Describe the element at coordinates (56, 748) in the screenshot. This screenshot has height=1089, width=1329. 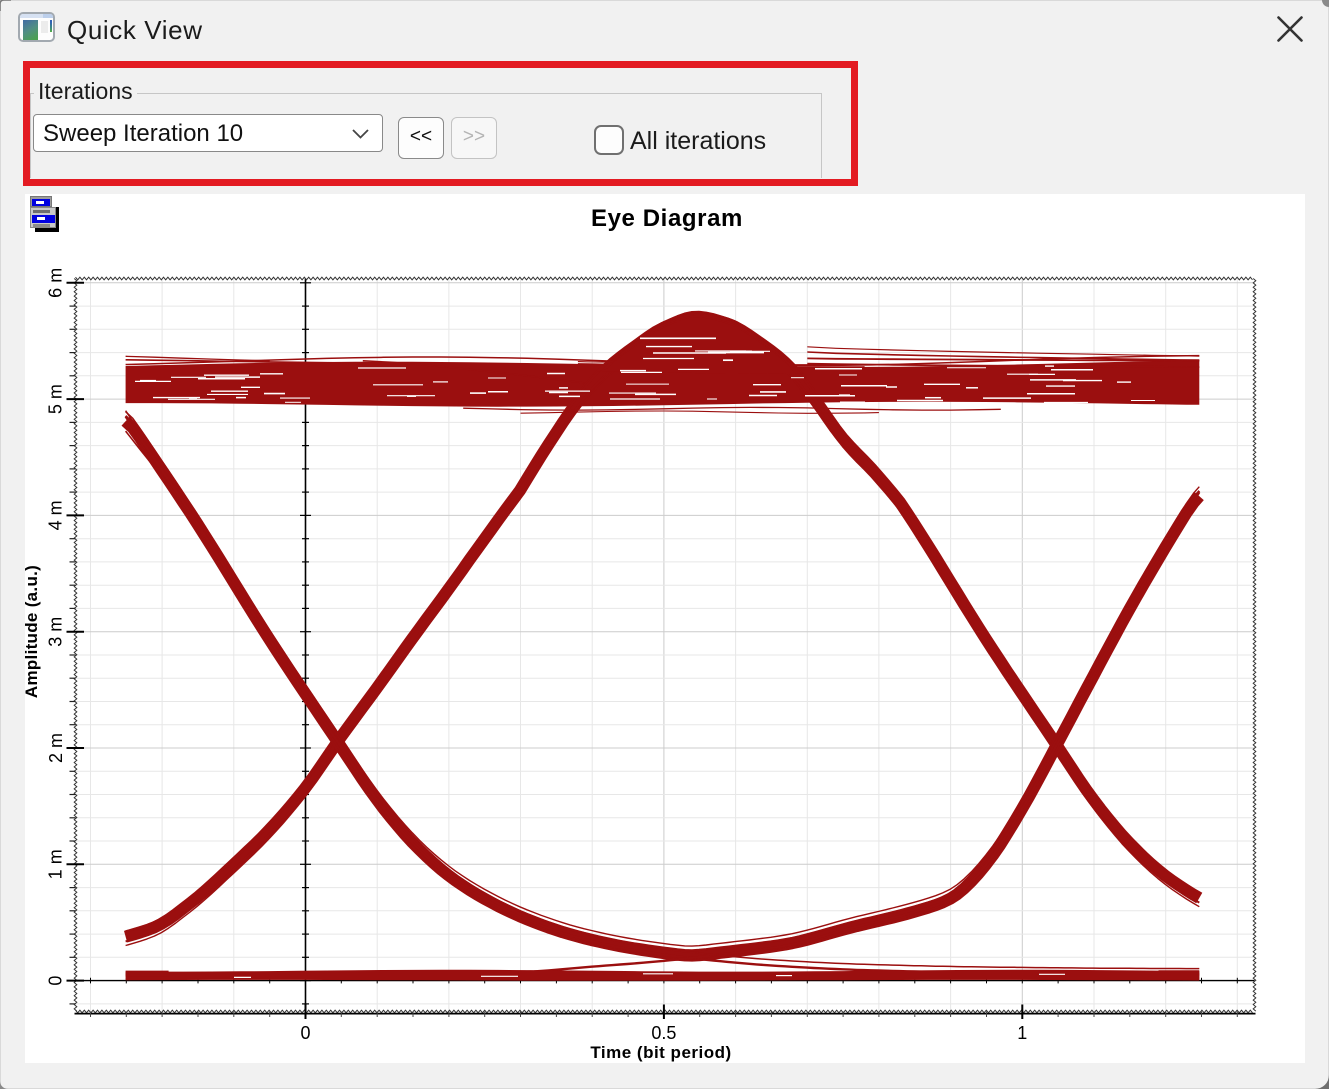
I see `svg-text: 2 m` at that location.